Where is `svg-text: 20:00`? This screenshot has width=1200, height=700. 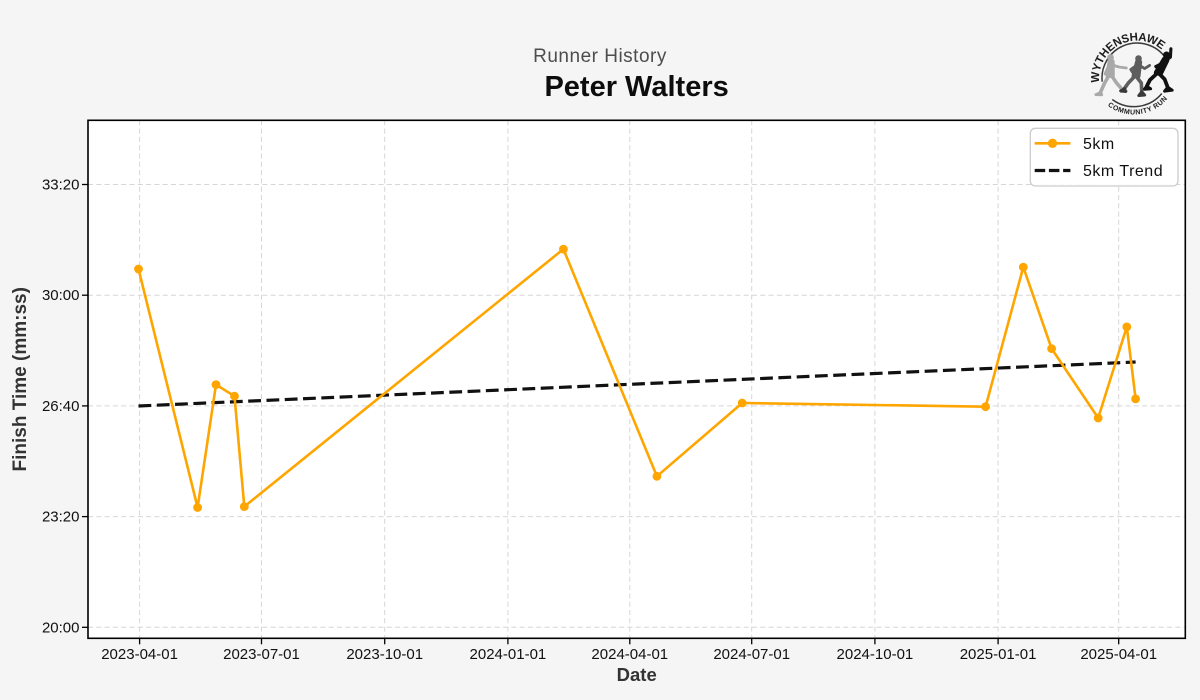
svg-text: 20:00 is located at coordinates (61, 627).